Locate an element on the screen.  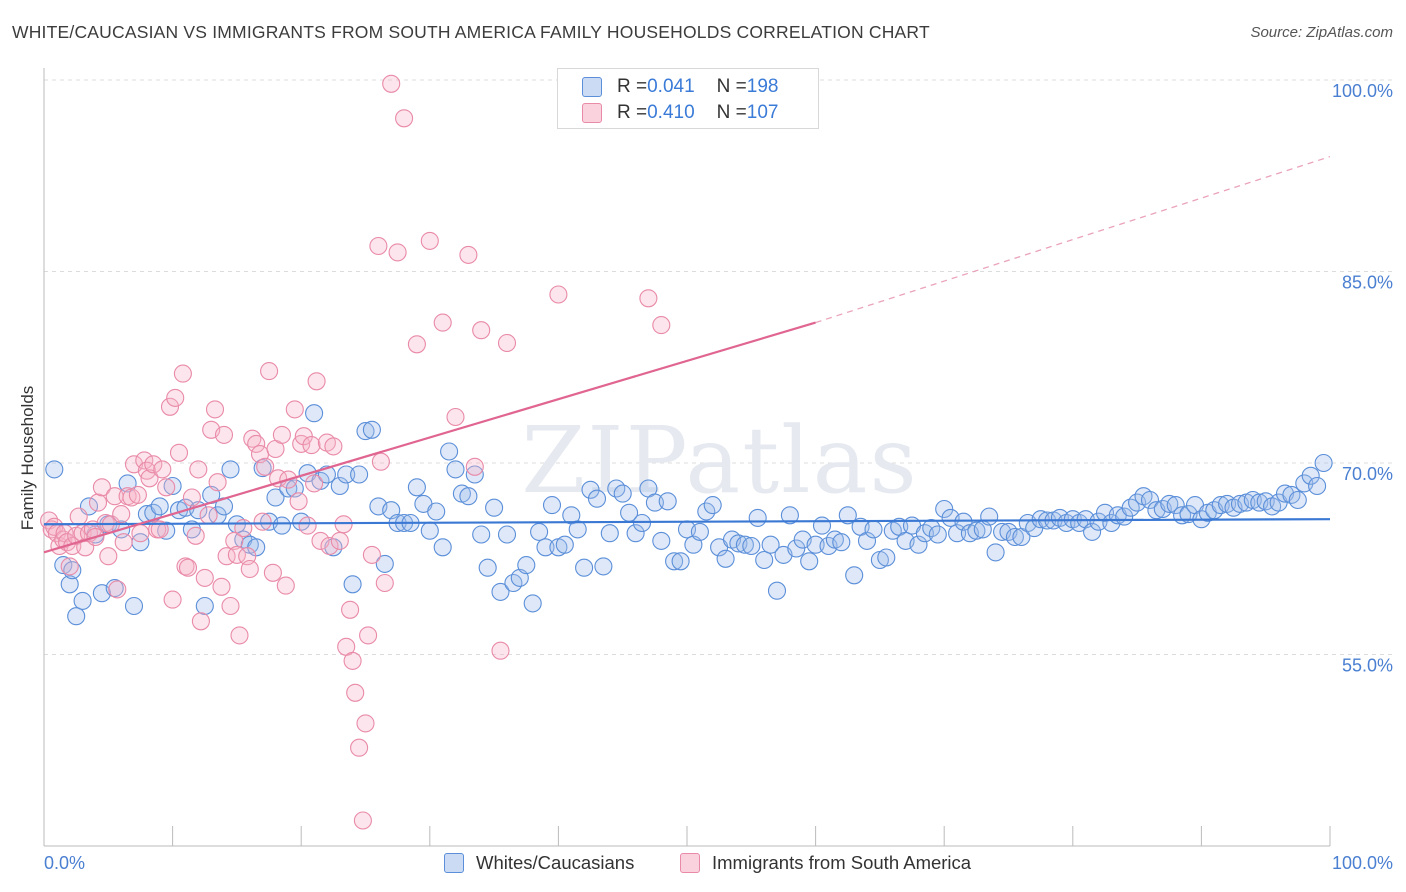
trend-line-immigrants is located at coordinates (429, 437).